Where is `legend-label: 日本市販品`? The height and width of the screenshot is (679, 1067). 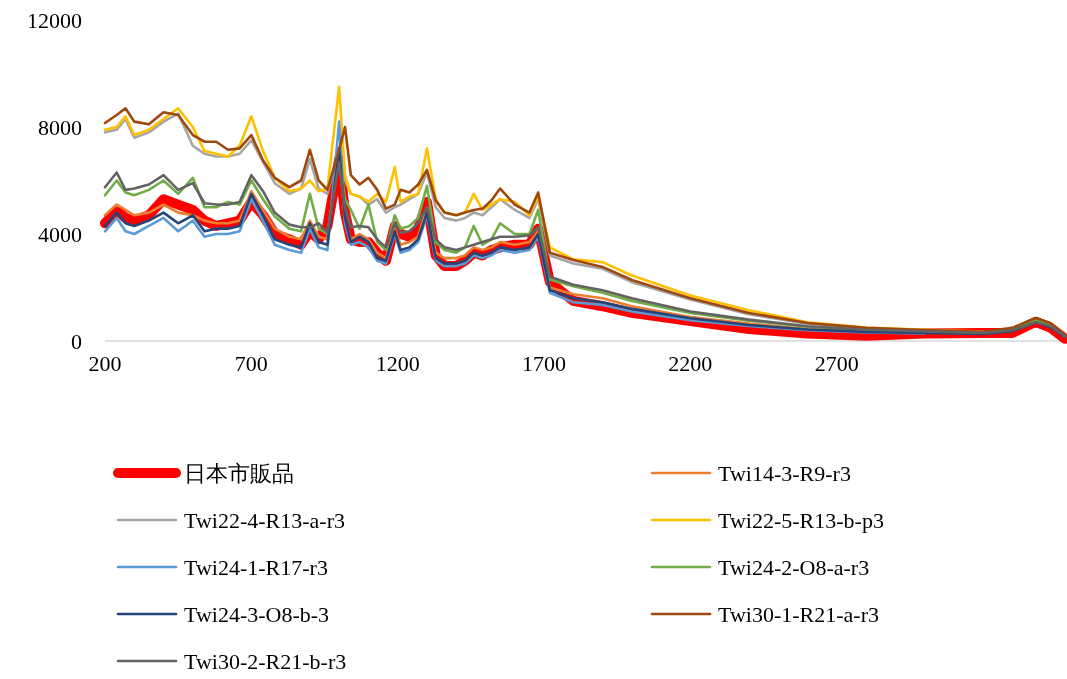 legend-label: 日本市販品 is located at coordinates (239, 473).